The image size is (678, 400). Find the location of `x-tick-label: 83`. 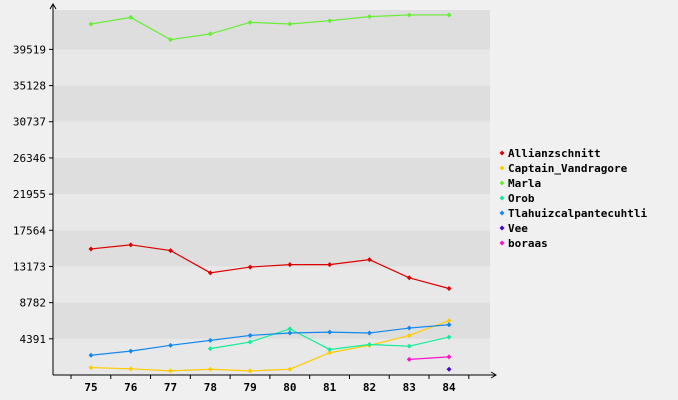

x-tick-label: 83 is located at coordinates (409, 387).